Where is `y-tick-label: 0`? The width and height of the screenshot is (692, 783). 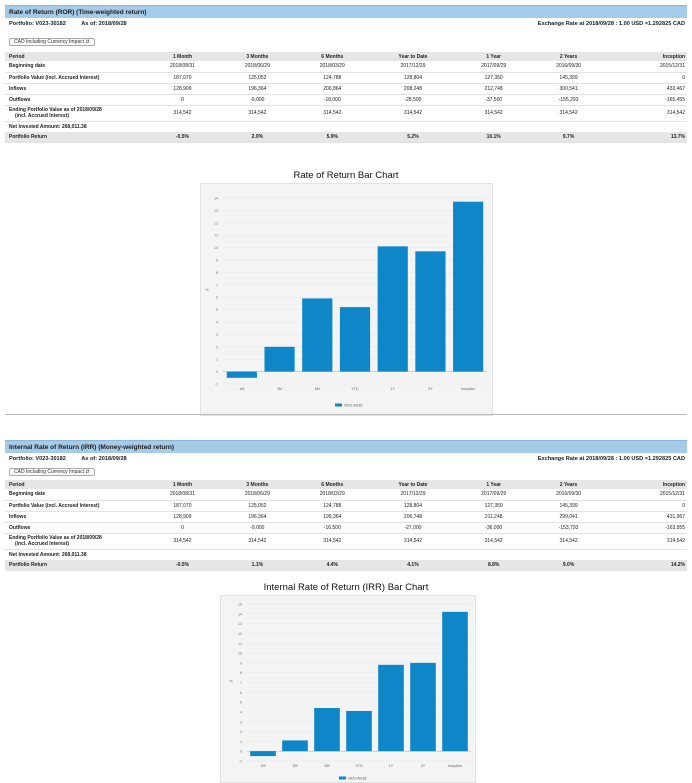
y-tick-label: 0 is located at coordinates (241, 752).